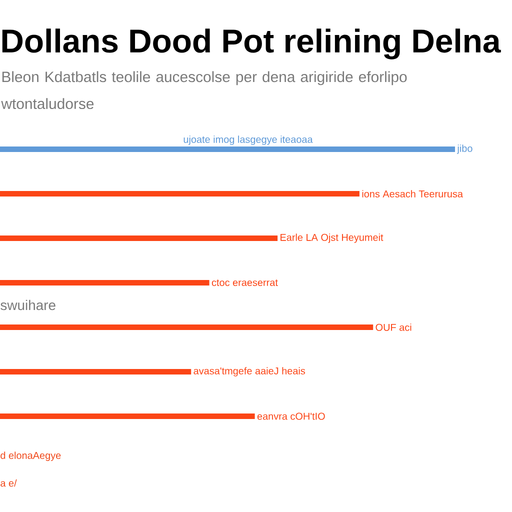  Describe the element at coordinates (332, 238) in the screenshot. I see `annotation: Earle LA Ojst Heyumeit` at that location.